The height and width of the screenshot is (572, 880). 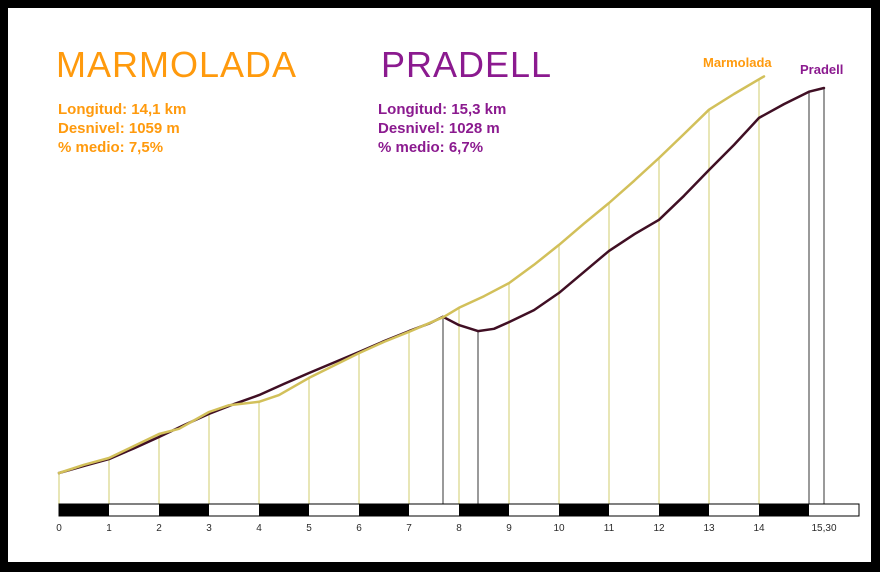 I want to click on marmolada-stat-longitud: Longitud: 14,1 km, so click(x=122, y=109).